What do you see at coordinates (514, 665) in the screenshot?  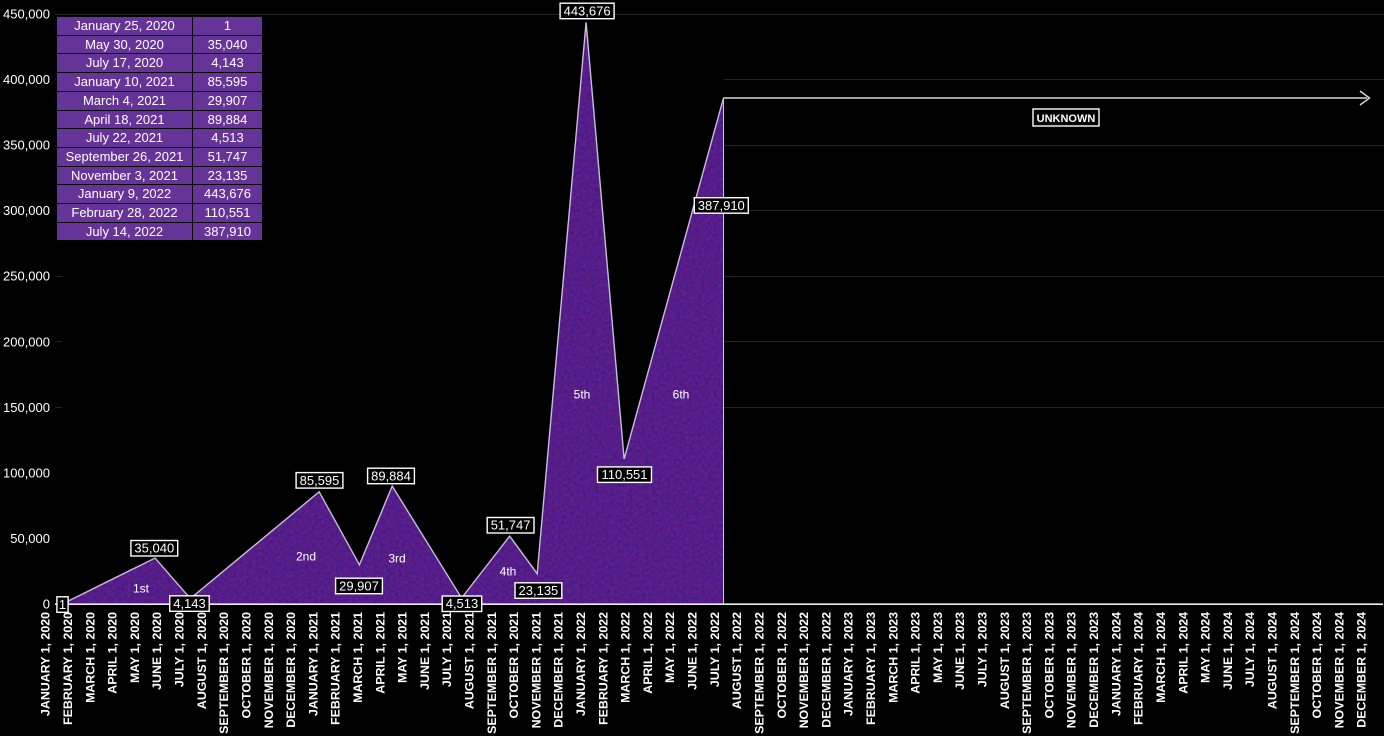 I see `svg-text: OCTOBER 1, 2021` at bounding box center [514, 665].